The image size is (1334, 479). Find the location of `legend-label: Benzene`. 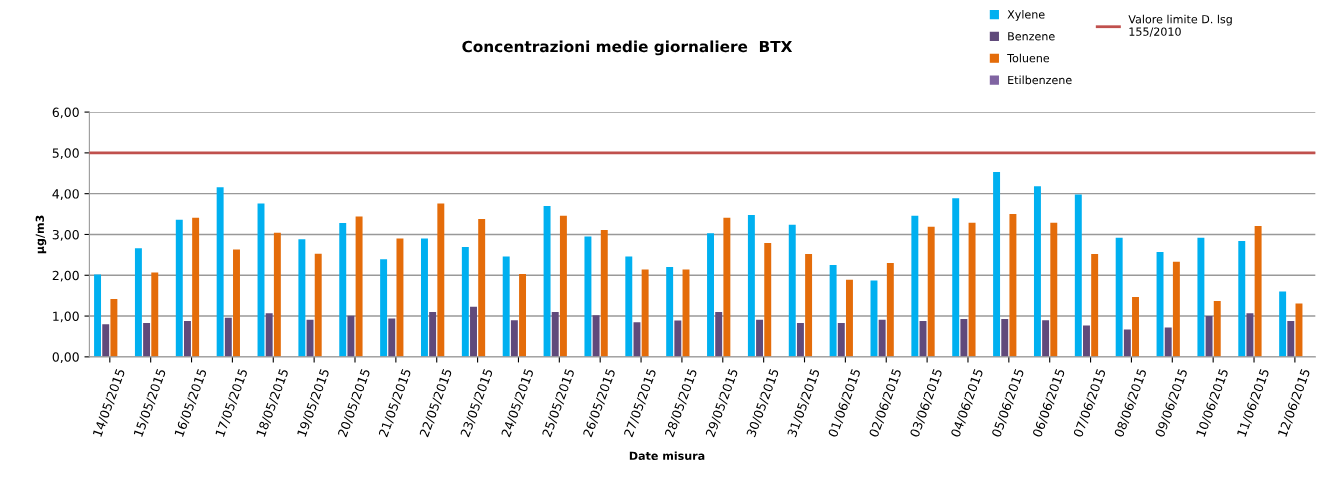

legend-label: Benzene is located at coordinates (1031, 36).